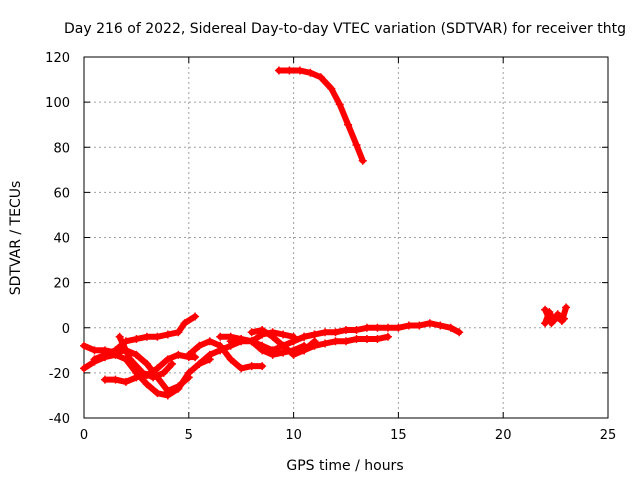 The height and width of the screenshot is (480, 640). I want to click on x-axis-label: GPS time / hours, so click(344, 466).